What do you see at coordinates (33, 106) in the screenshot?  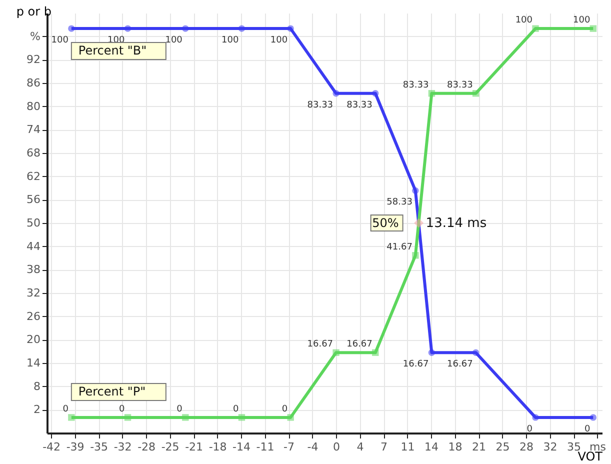 I see `y-tick-label: 80` at bounding box center [33, 106].